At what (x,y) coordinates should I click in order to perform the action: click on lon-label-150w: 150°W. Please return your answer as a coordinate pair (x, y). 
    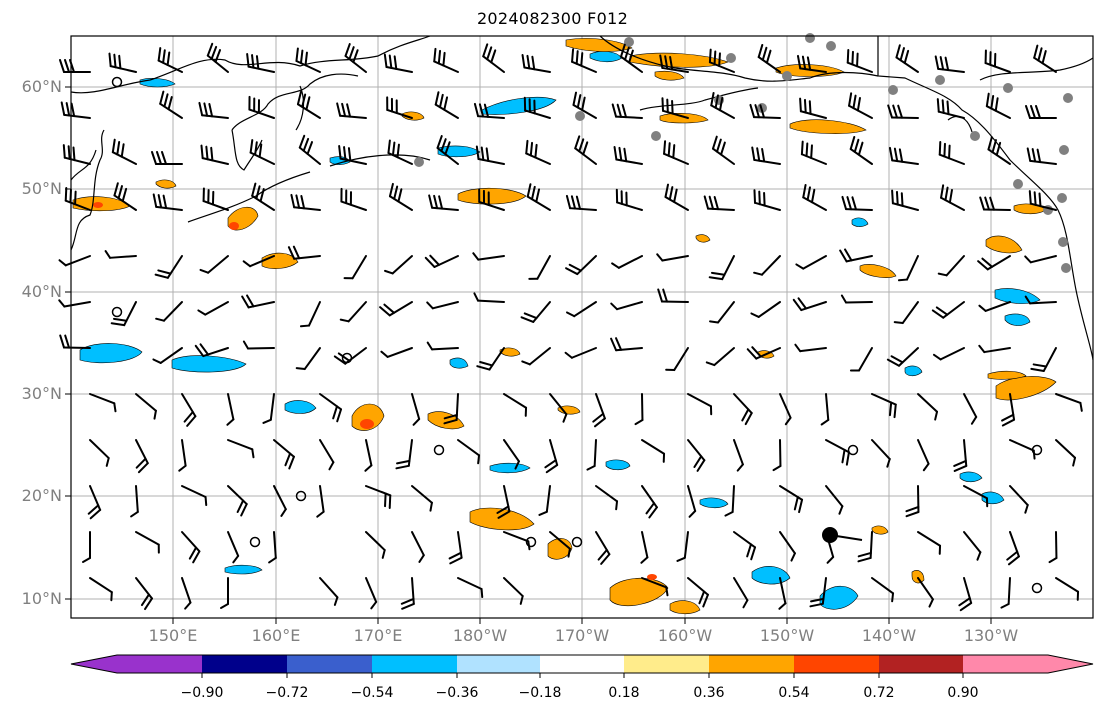
    Looking at the image, I should click on (787, 635).